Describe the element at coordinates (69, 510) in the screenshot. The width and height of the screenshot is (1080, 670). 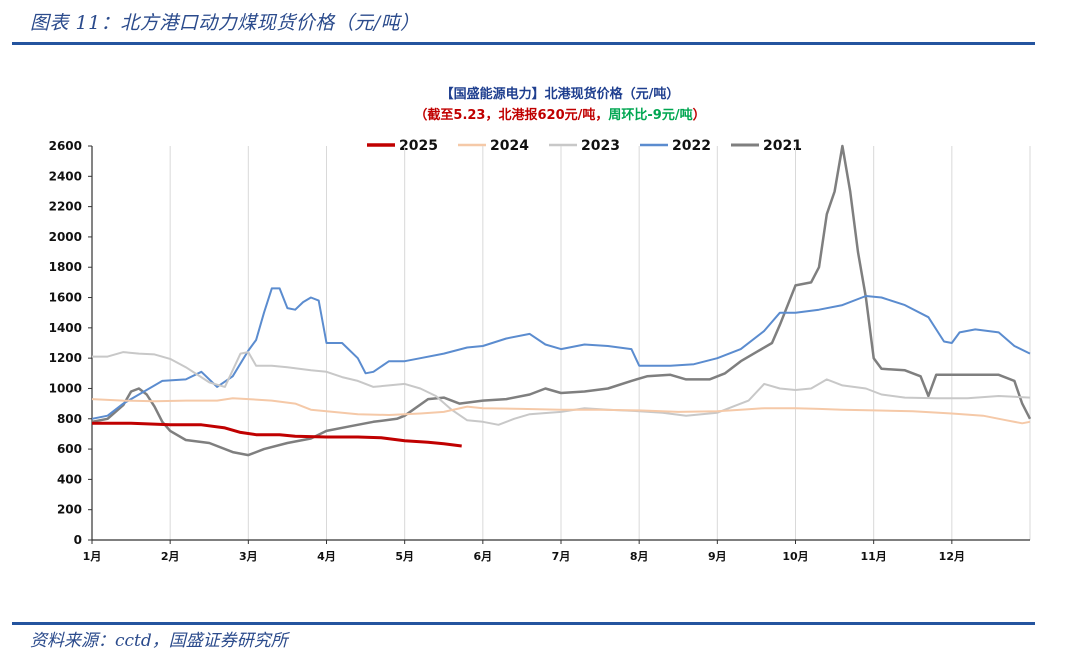
I see `y-tick-label: 200` at that location.